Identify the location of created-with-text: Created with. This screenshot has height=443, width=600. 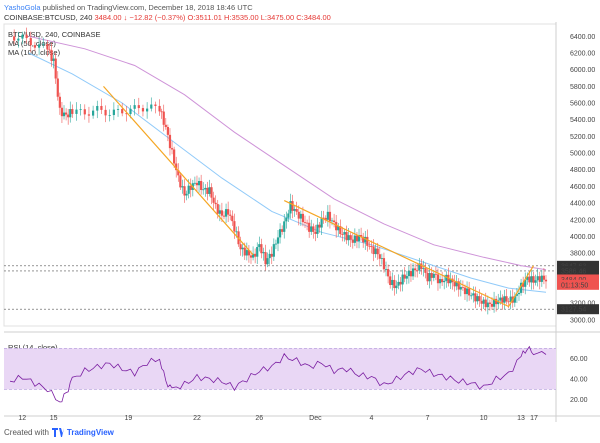
(26, 432).